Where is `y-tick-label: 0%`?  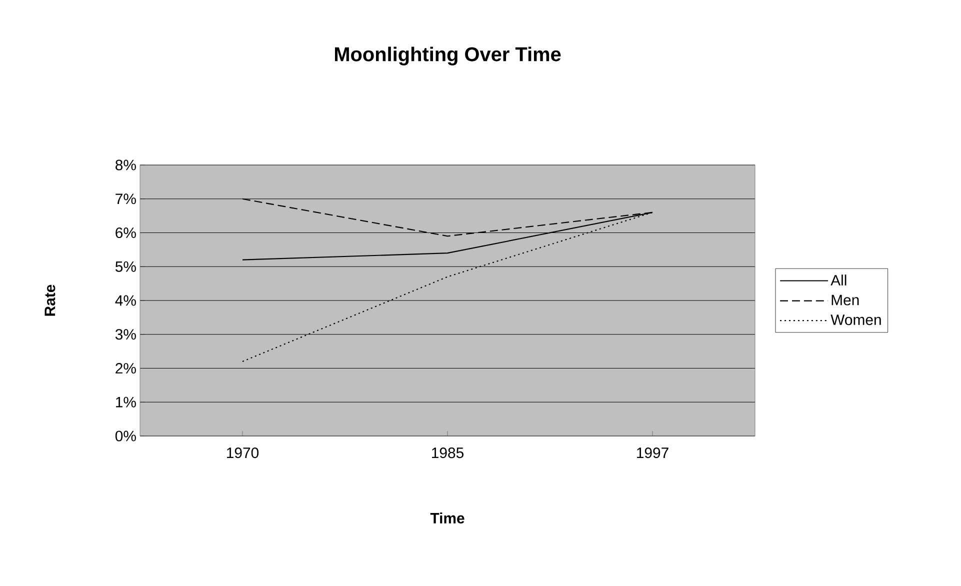 y-tick-label: 0% is located at coordinates (125, 436).